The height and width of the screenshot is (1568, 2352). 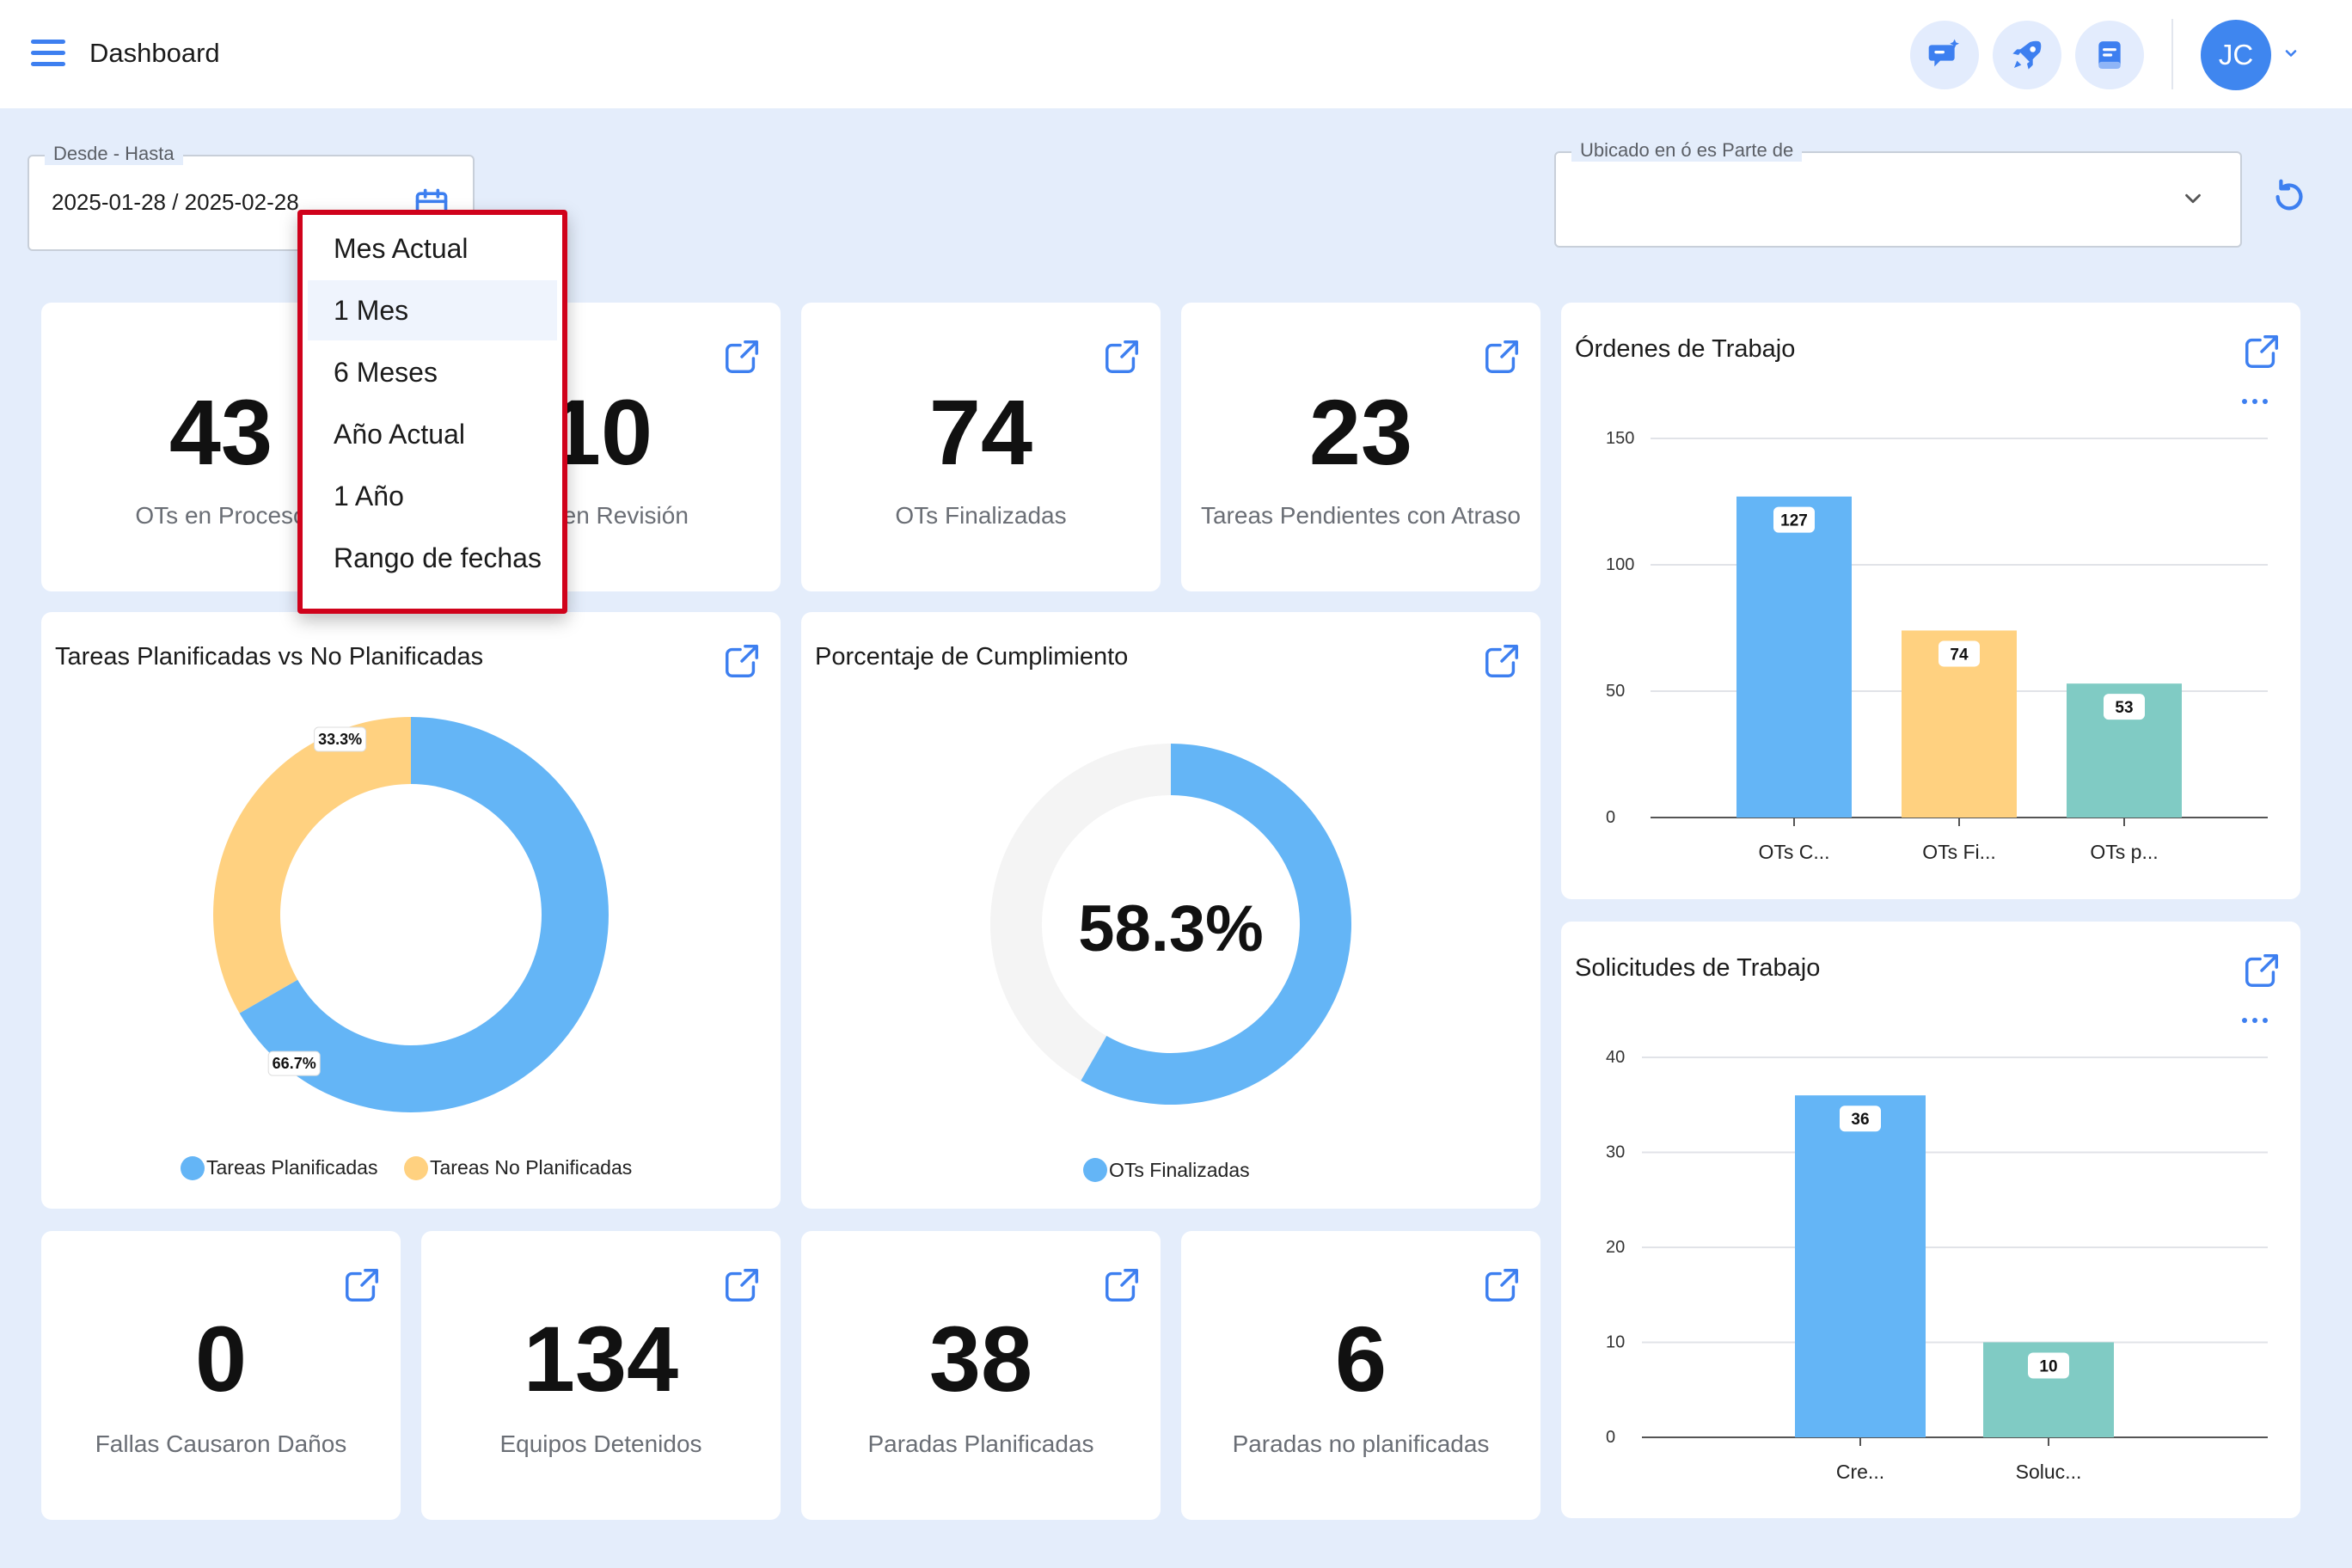 I want to click on legend-label: Tareas No Planificadas, so click(x=531, y=1167).